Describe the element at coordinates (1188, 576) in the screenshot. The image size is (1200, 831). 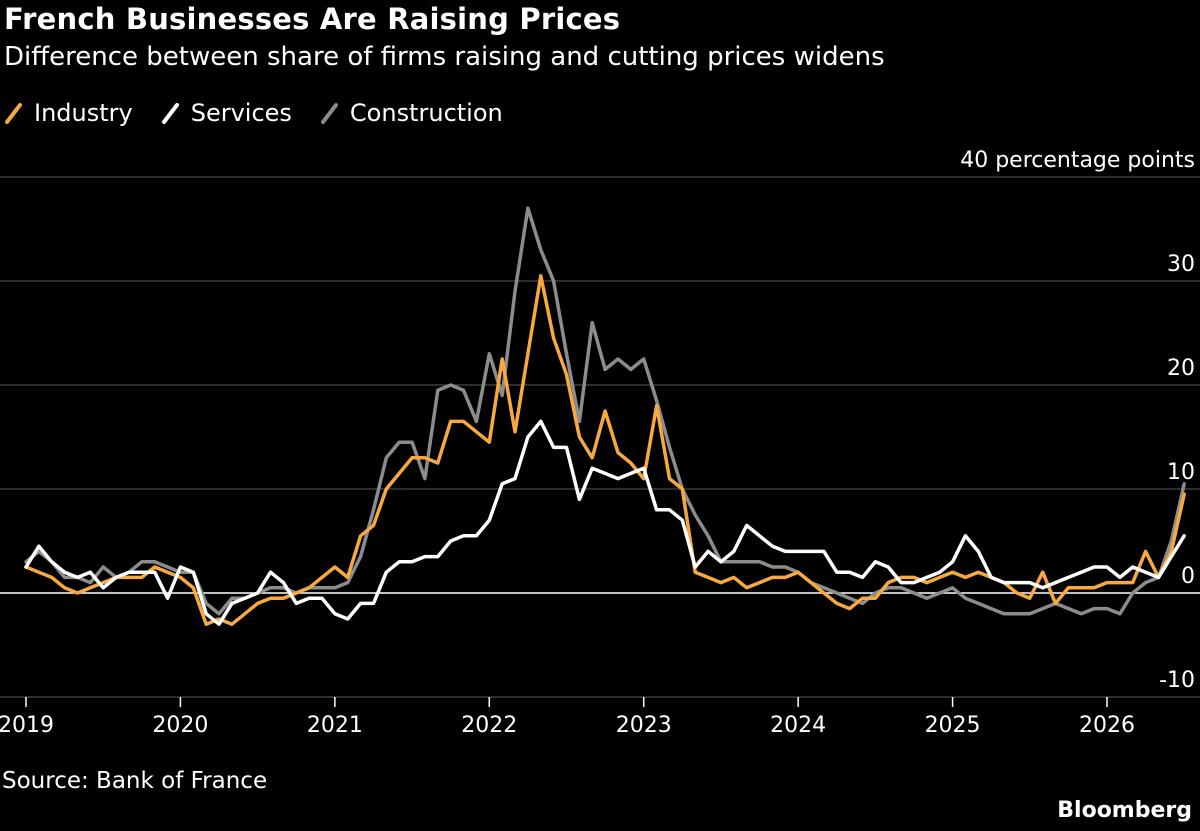
I see `y-tick-label: 0` at that location.